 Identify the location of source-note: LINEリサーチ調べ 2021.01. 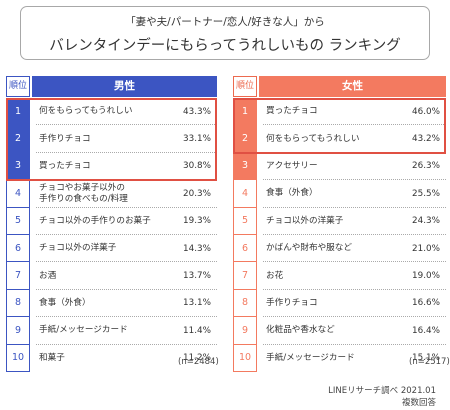
(382, 391).